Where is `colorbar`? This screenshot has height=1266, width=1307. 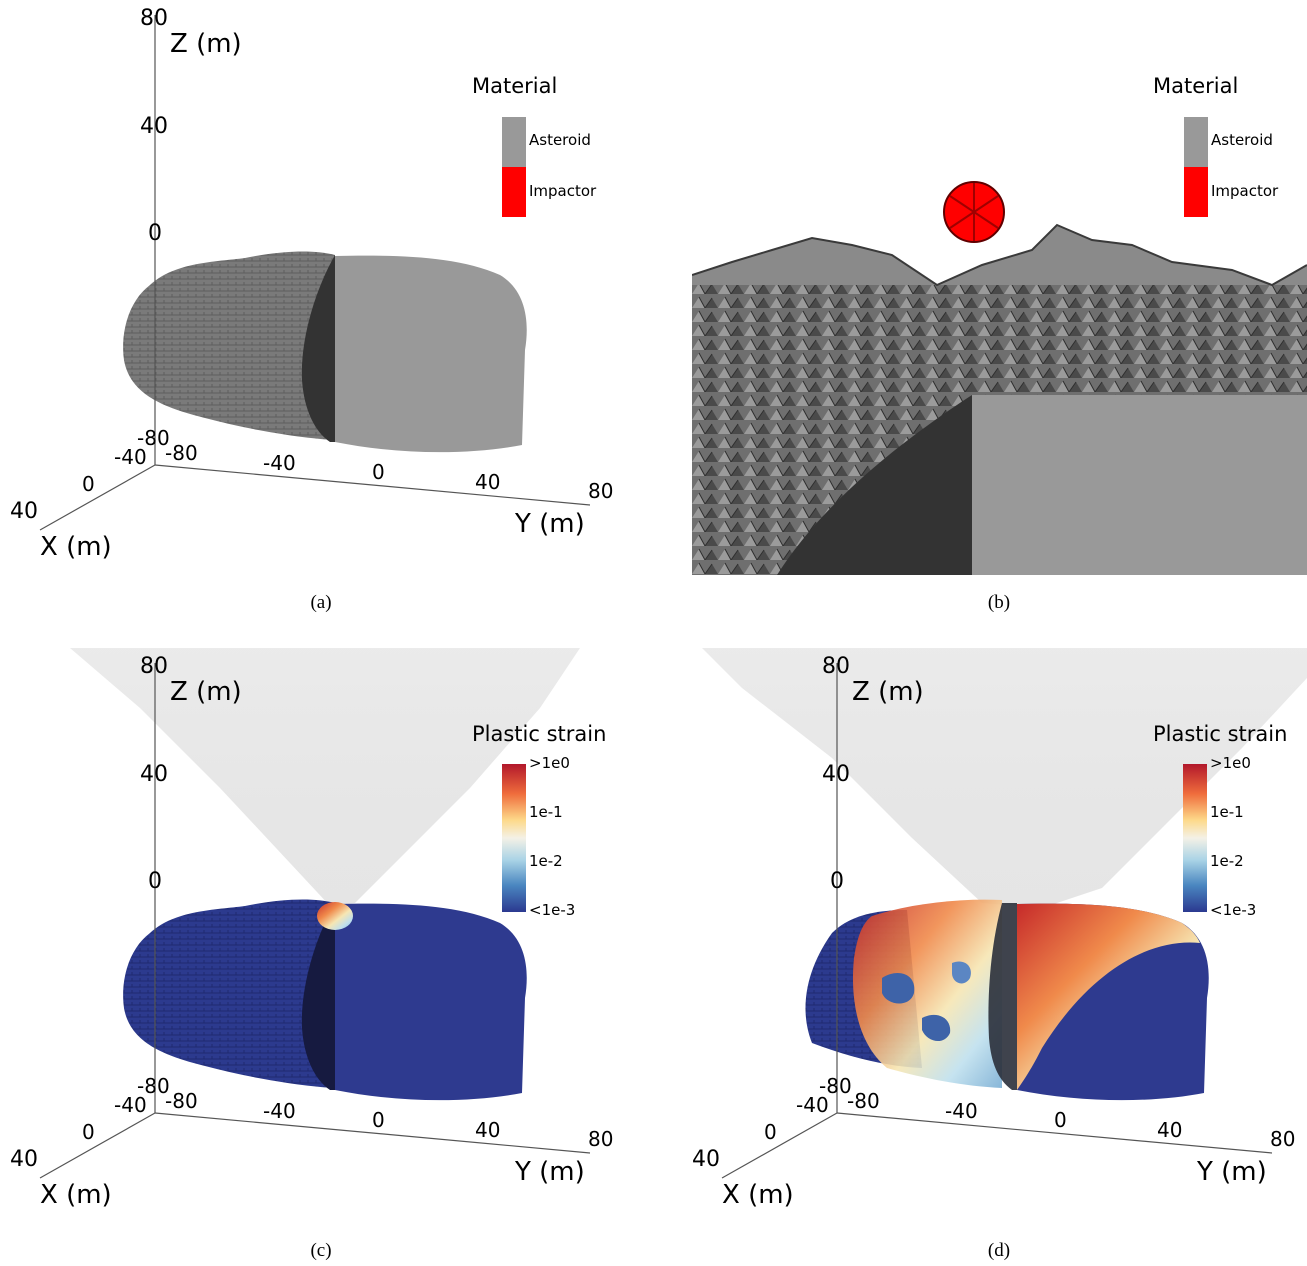
colorbar is located at coordinates (514, 838).